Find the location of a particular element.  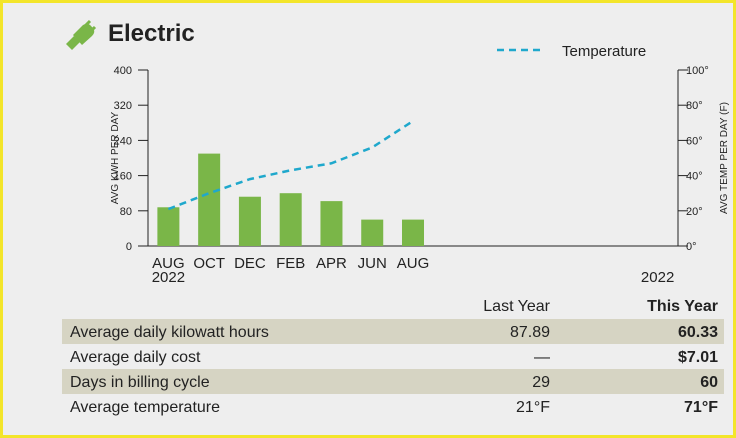

x-tick-label: OCT is located at coordinates (209, 263).